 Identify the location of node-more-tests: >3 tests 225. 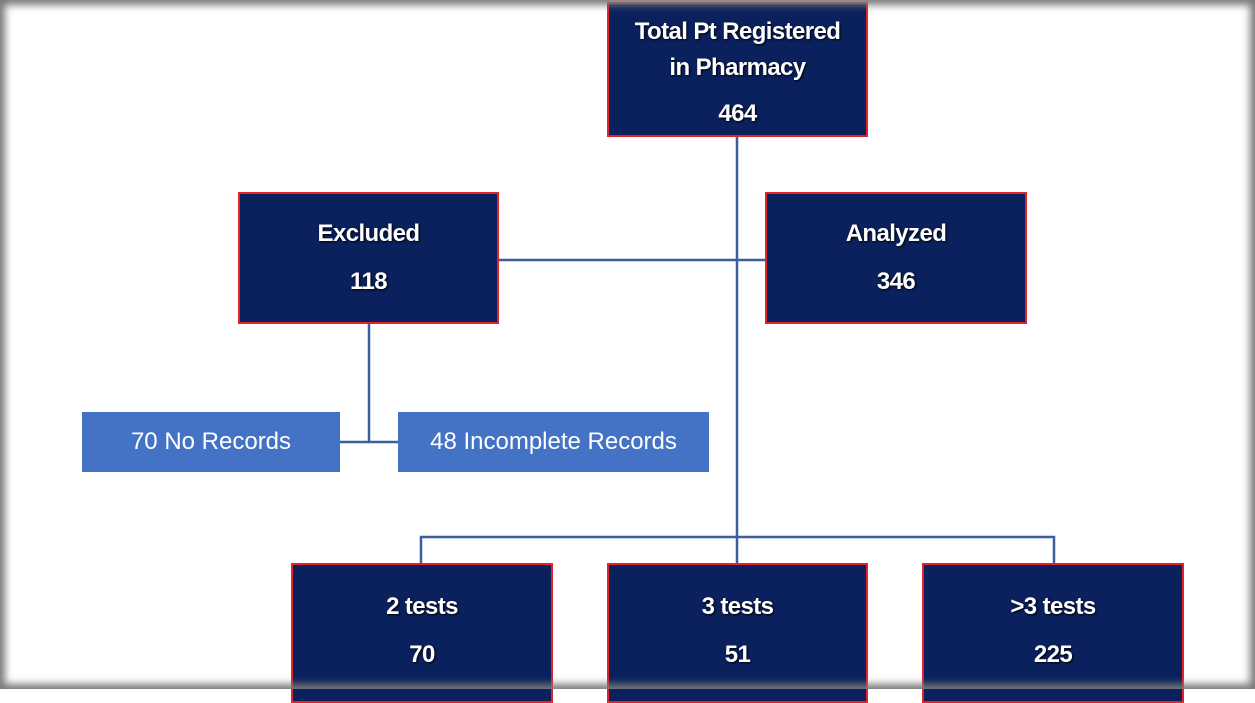
(1053, 633).